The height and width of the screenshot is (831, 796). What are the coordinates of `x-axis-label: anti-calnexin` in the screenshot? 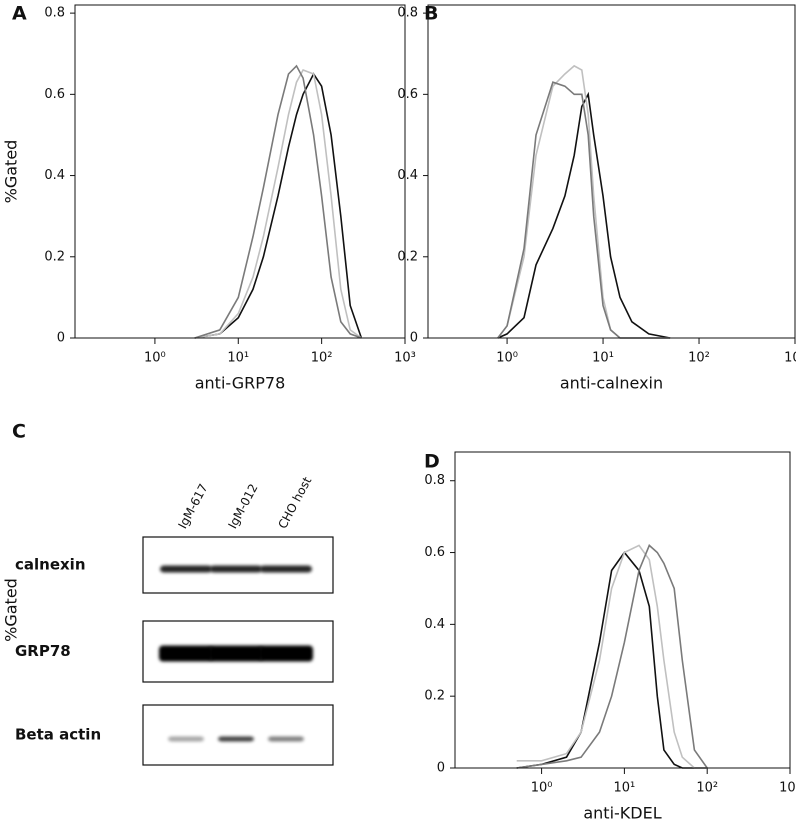 It's located at (611, 383).